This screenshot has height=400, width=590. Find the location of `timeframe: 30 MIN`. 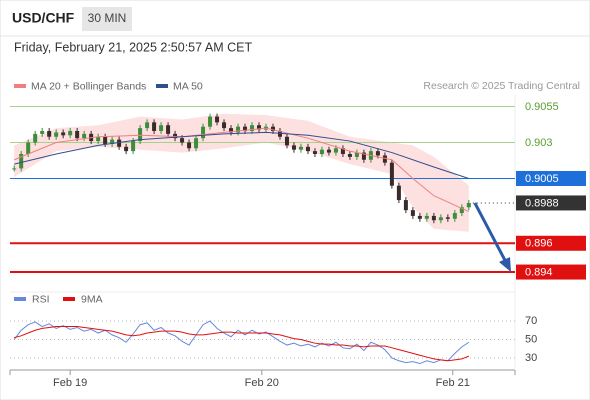

timeframe: 30 MIN is located at coordinates (107, 18).